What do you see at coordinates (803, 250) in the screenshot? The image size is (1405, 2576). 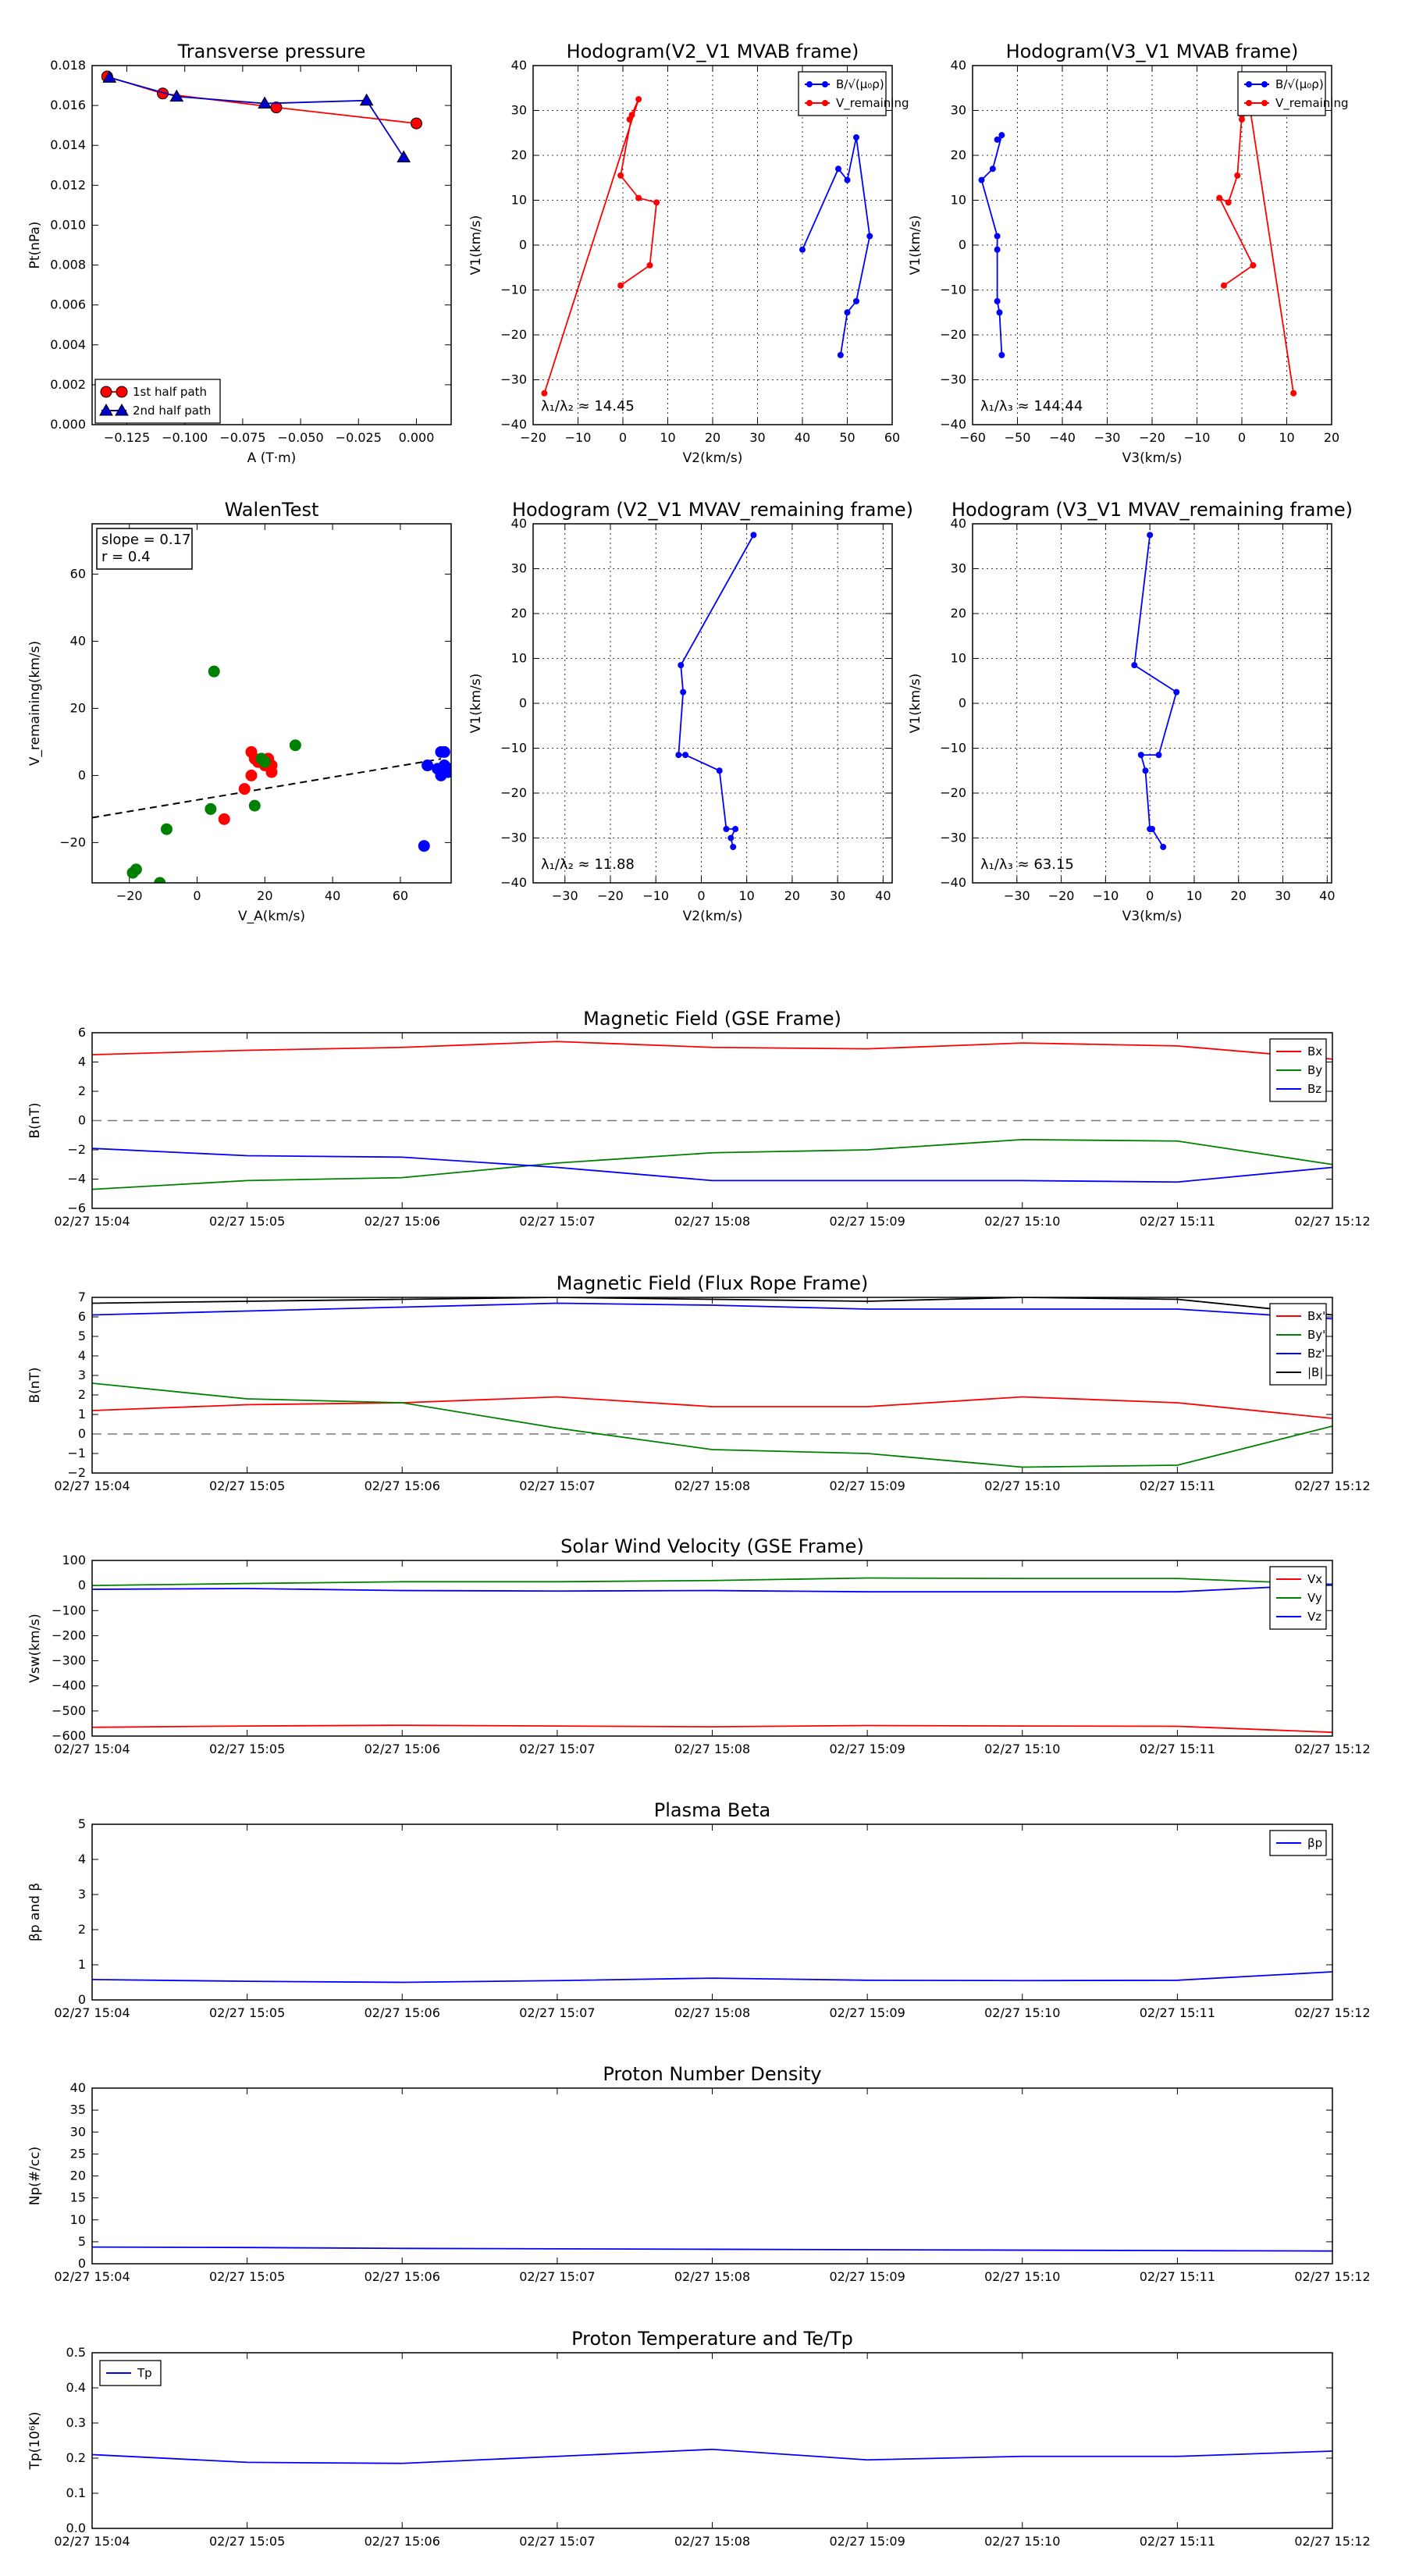 I see `series-b--point-0` at bounding box center [803, 250].